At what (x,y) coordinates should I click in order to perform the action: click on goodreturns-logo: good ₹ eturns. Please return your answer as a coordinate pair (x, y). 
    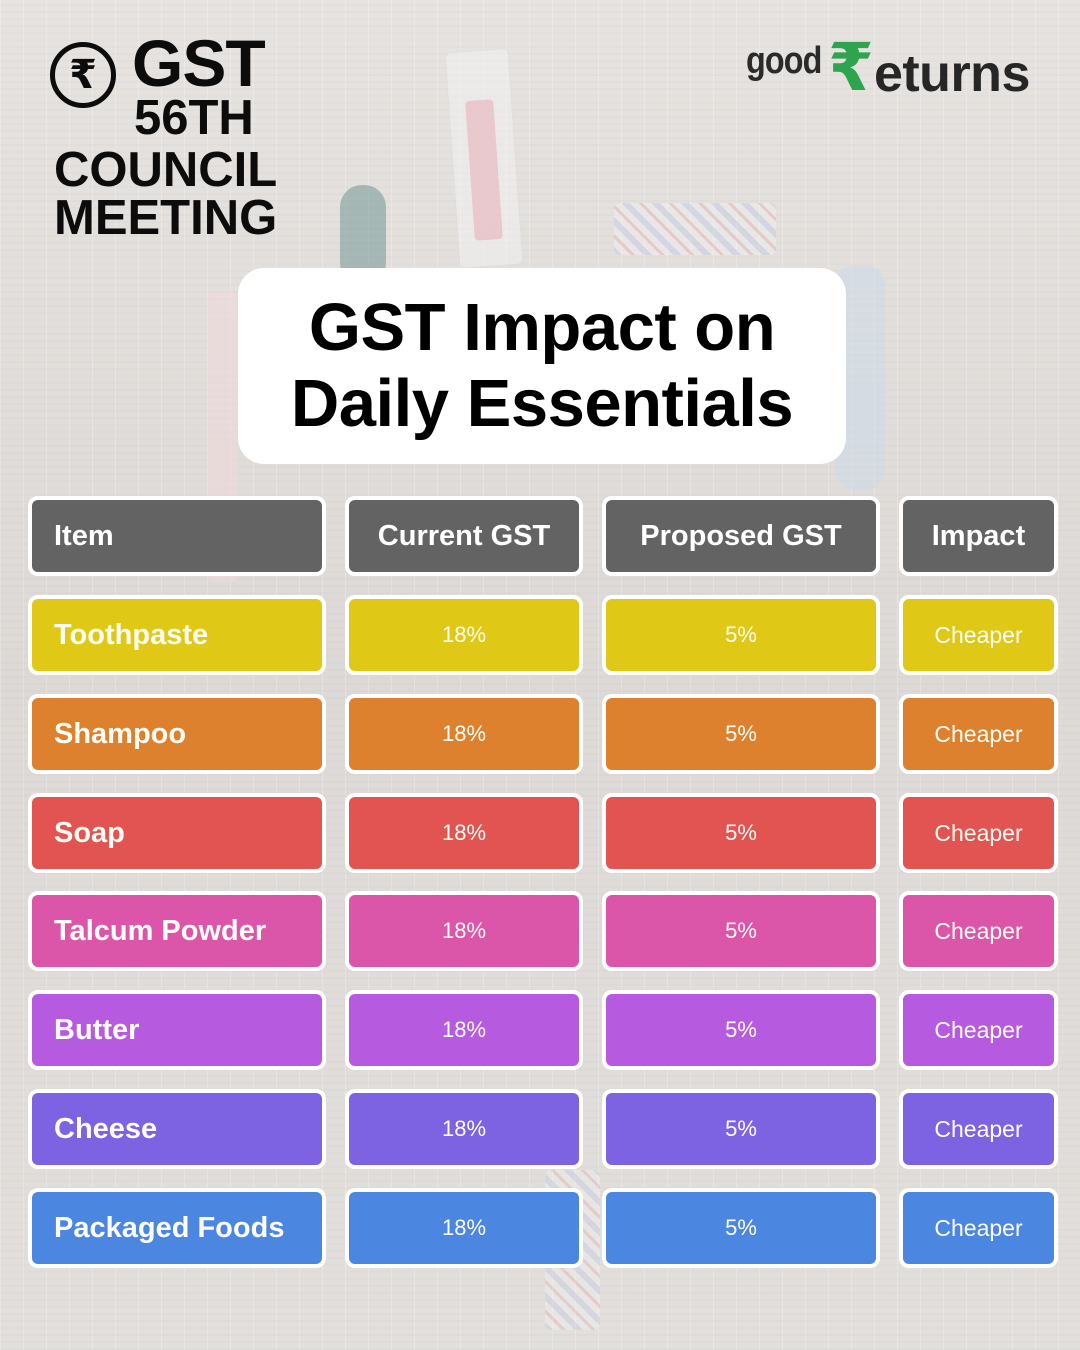
    Looking at the image, I should click on (888, 73).